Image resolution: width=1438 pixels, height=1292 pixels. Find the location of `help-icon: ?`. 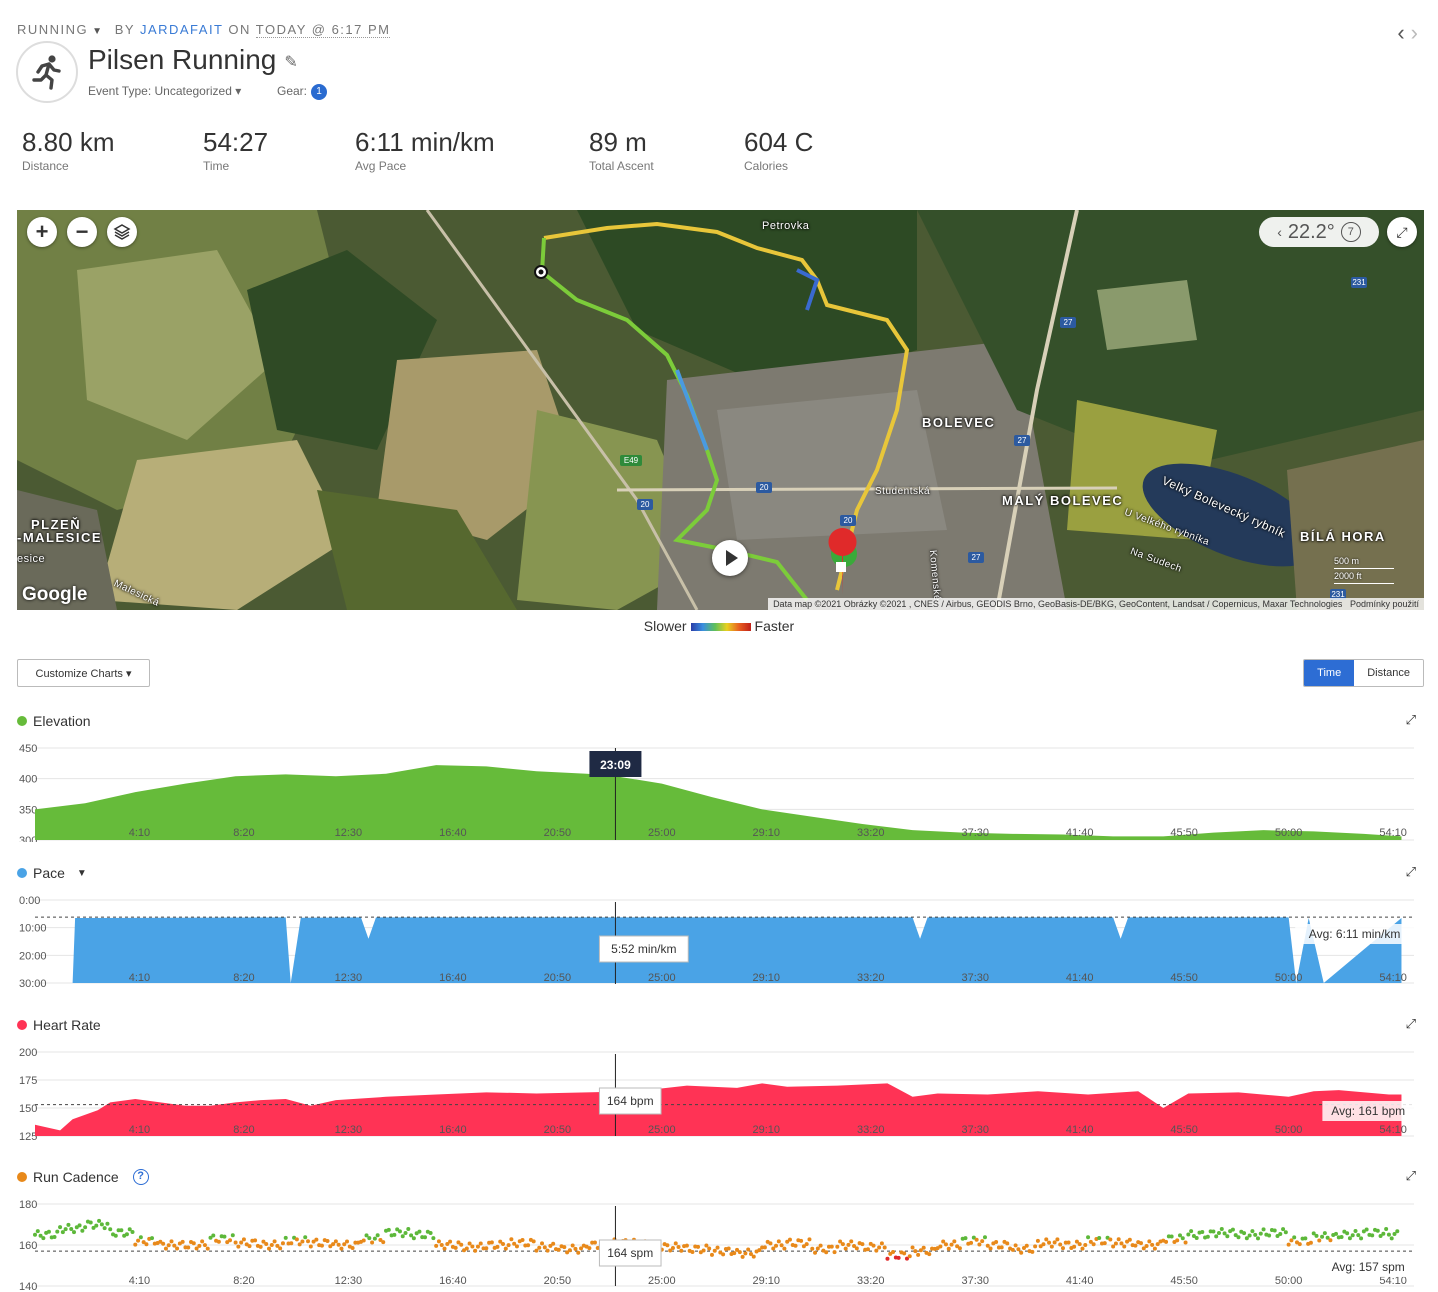

help-icon: ? is located at coordinates (140, 1177).